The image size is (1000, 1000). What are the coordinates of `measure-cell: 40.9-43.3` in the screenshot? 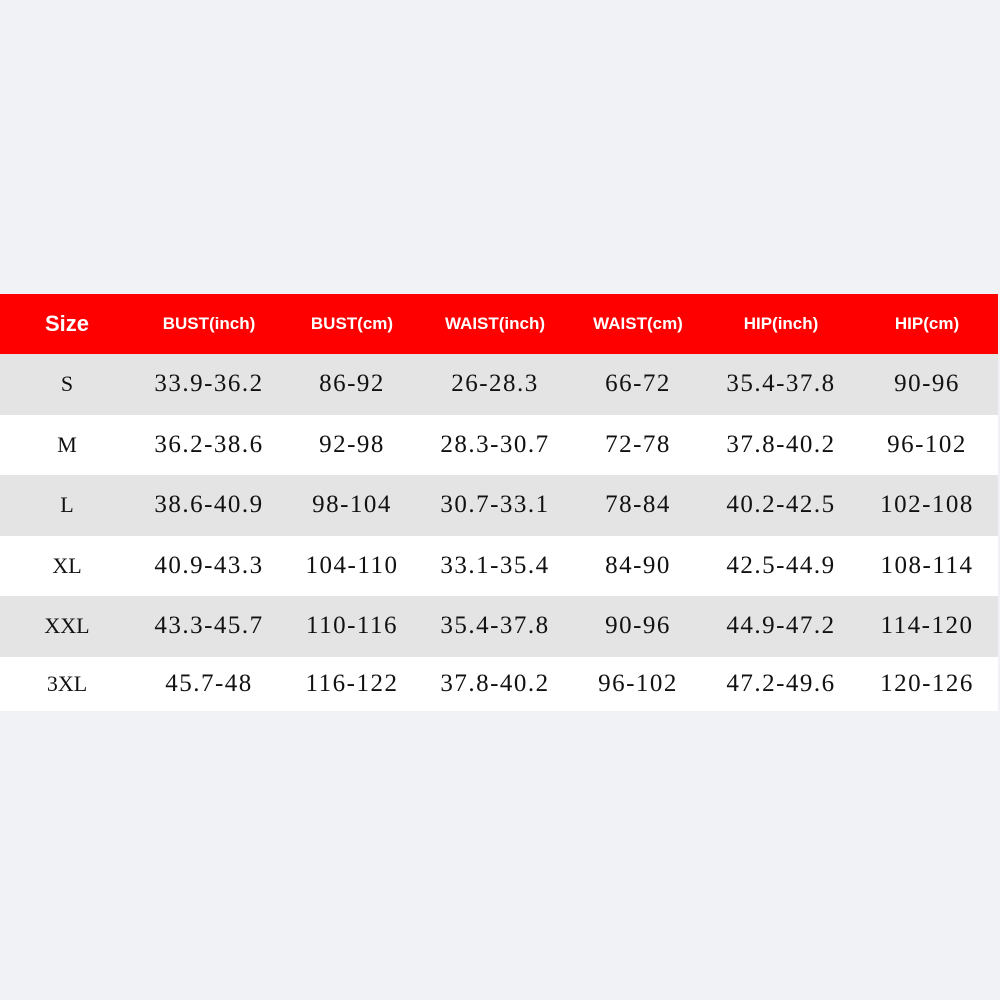 It's located at (209, 565).